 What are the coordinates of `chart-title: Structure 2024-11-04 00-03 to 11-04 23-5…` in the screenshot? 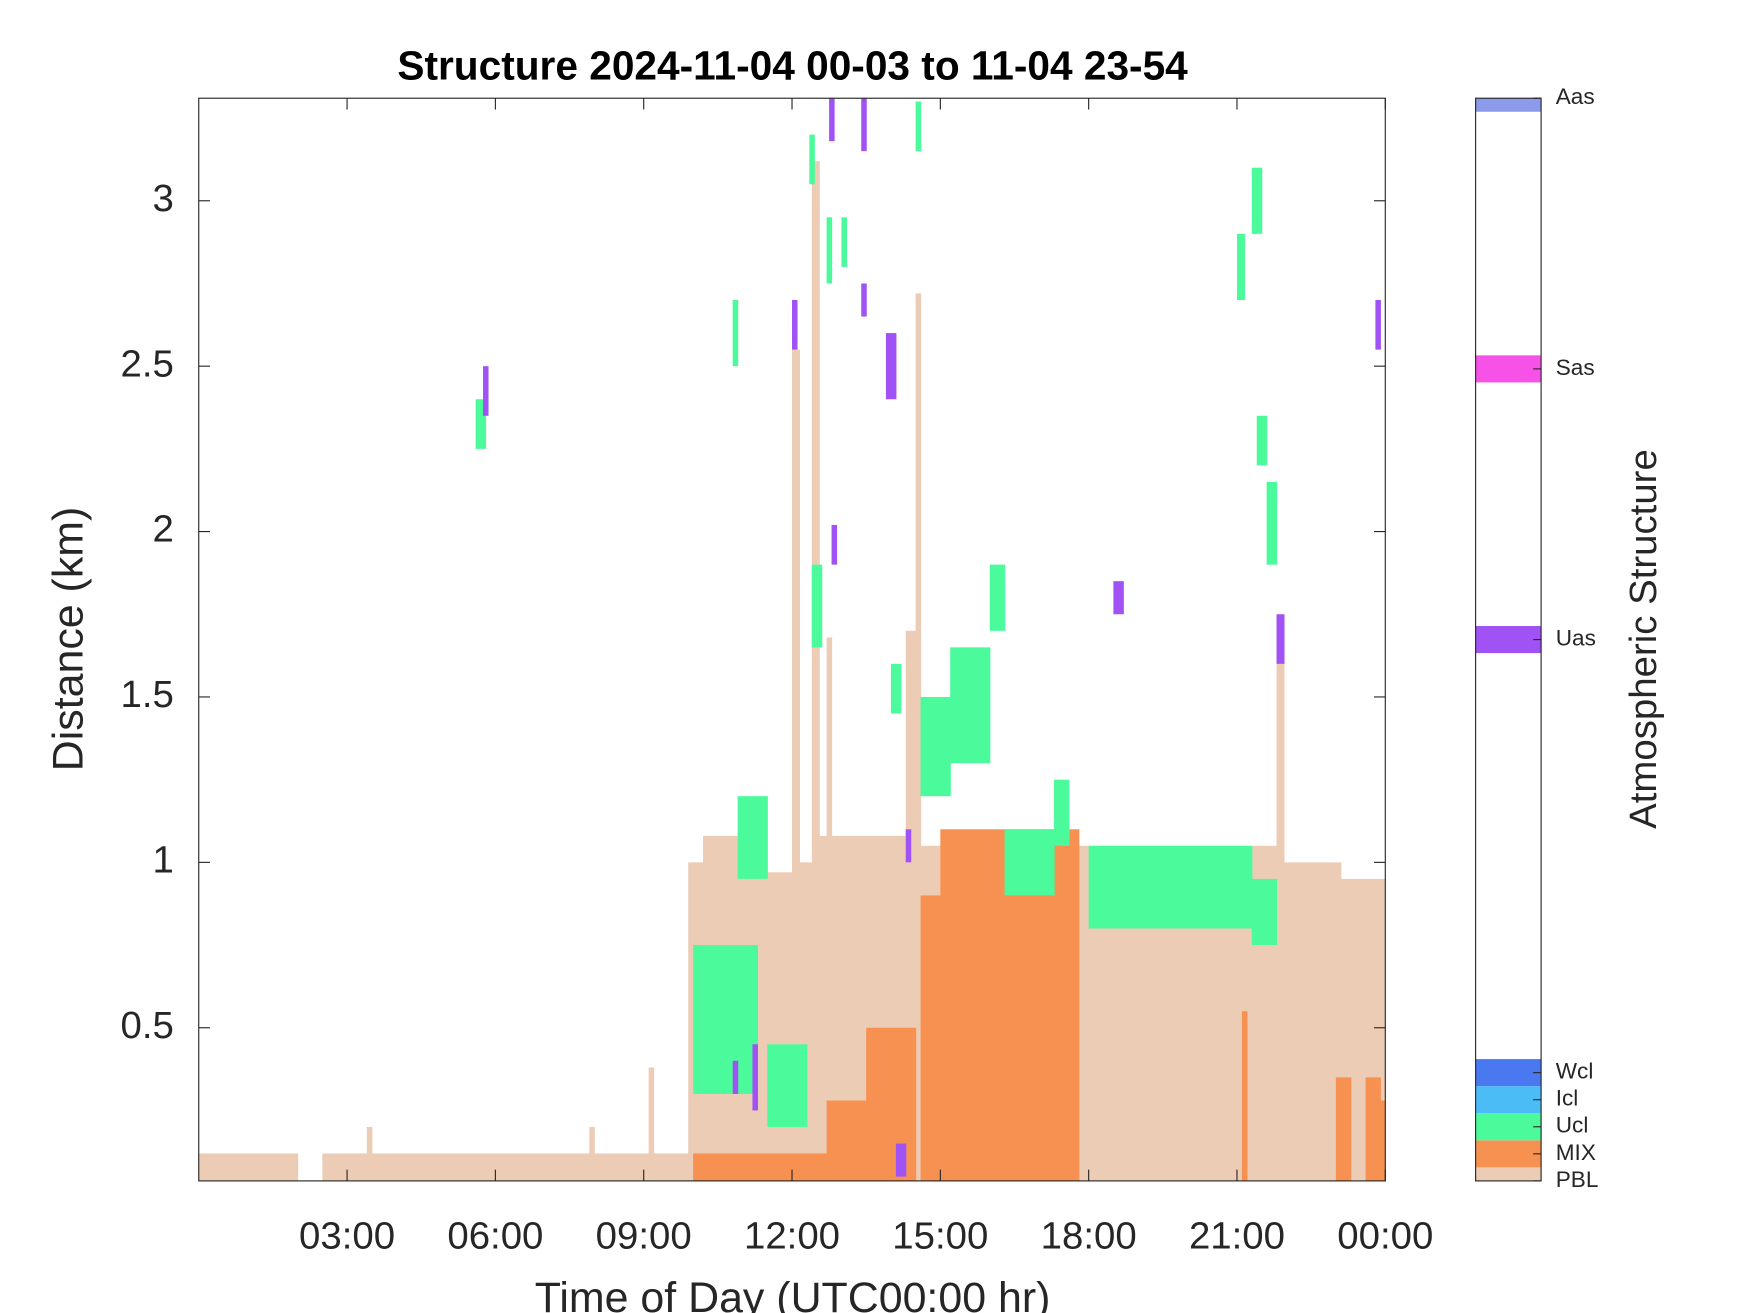 It's located at (792, 66).